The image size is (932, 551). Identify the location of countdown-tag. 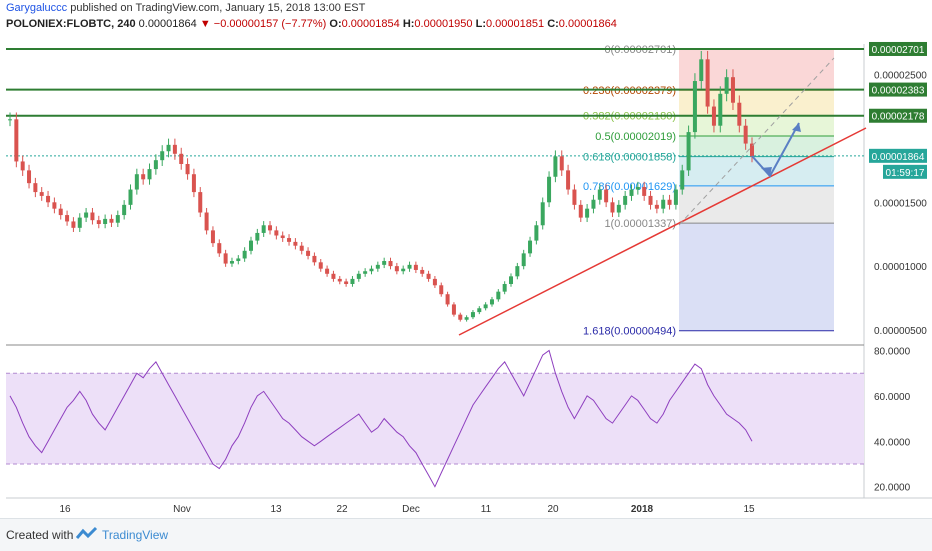
(905, 171).